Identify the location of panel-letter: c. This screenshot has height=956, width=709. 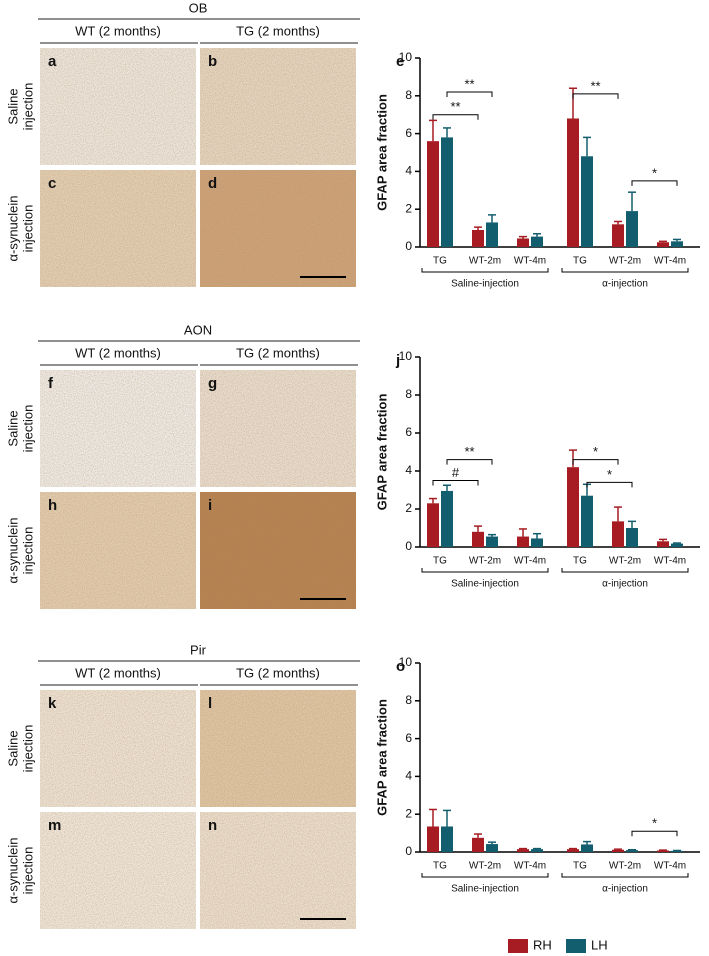
(52, 183).